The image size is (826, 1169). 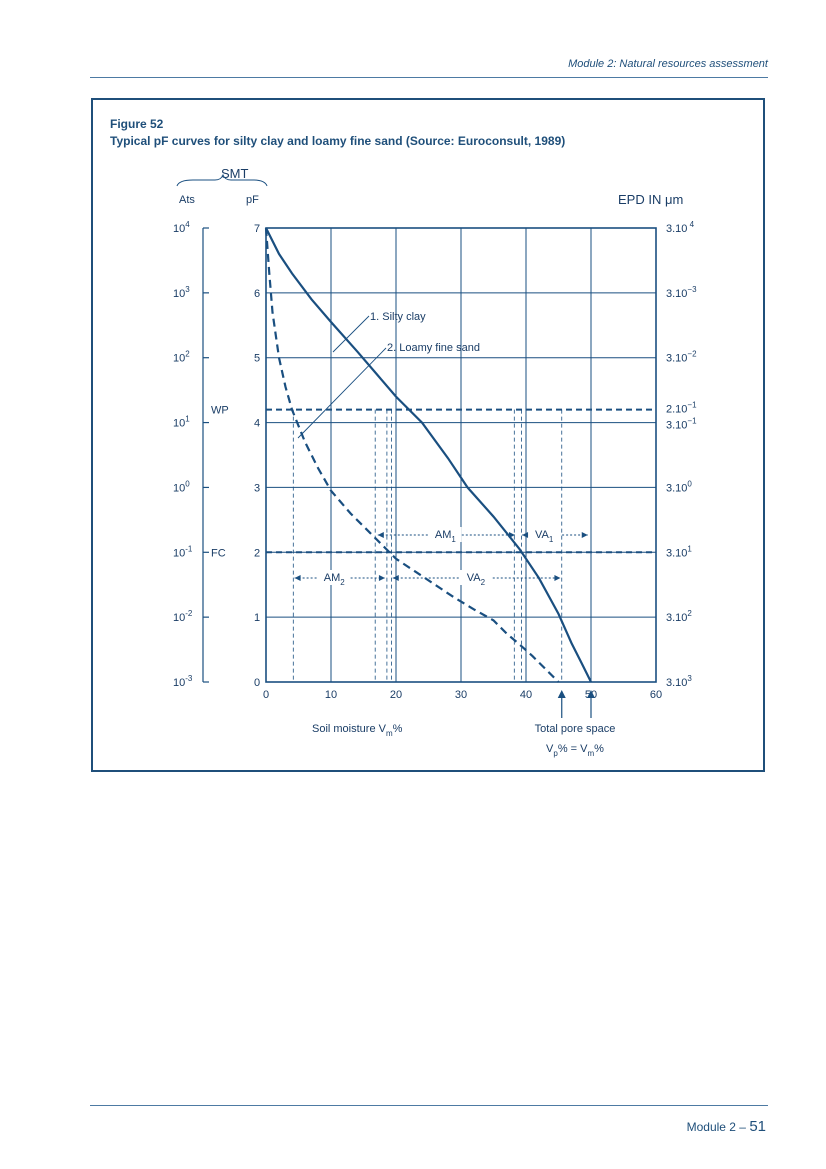 I want to click on epd-tick-label: 3.101, so click(x=679, y=551).